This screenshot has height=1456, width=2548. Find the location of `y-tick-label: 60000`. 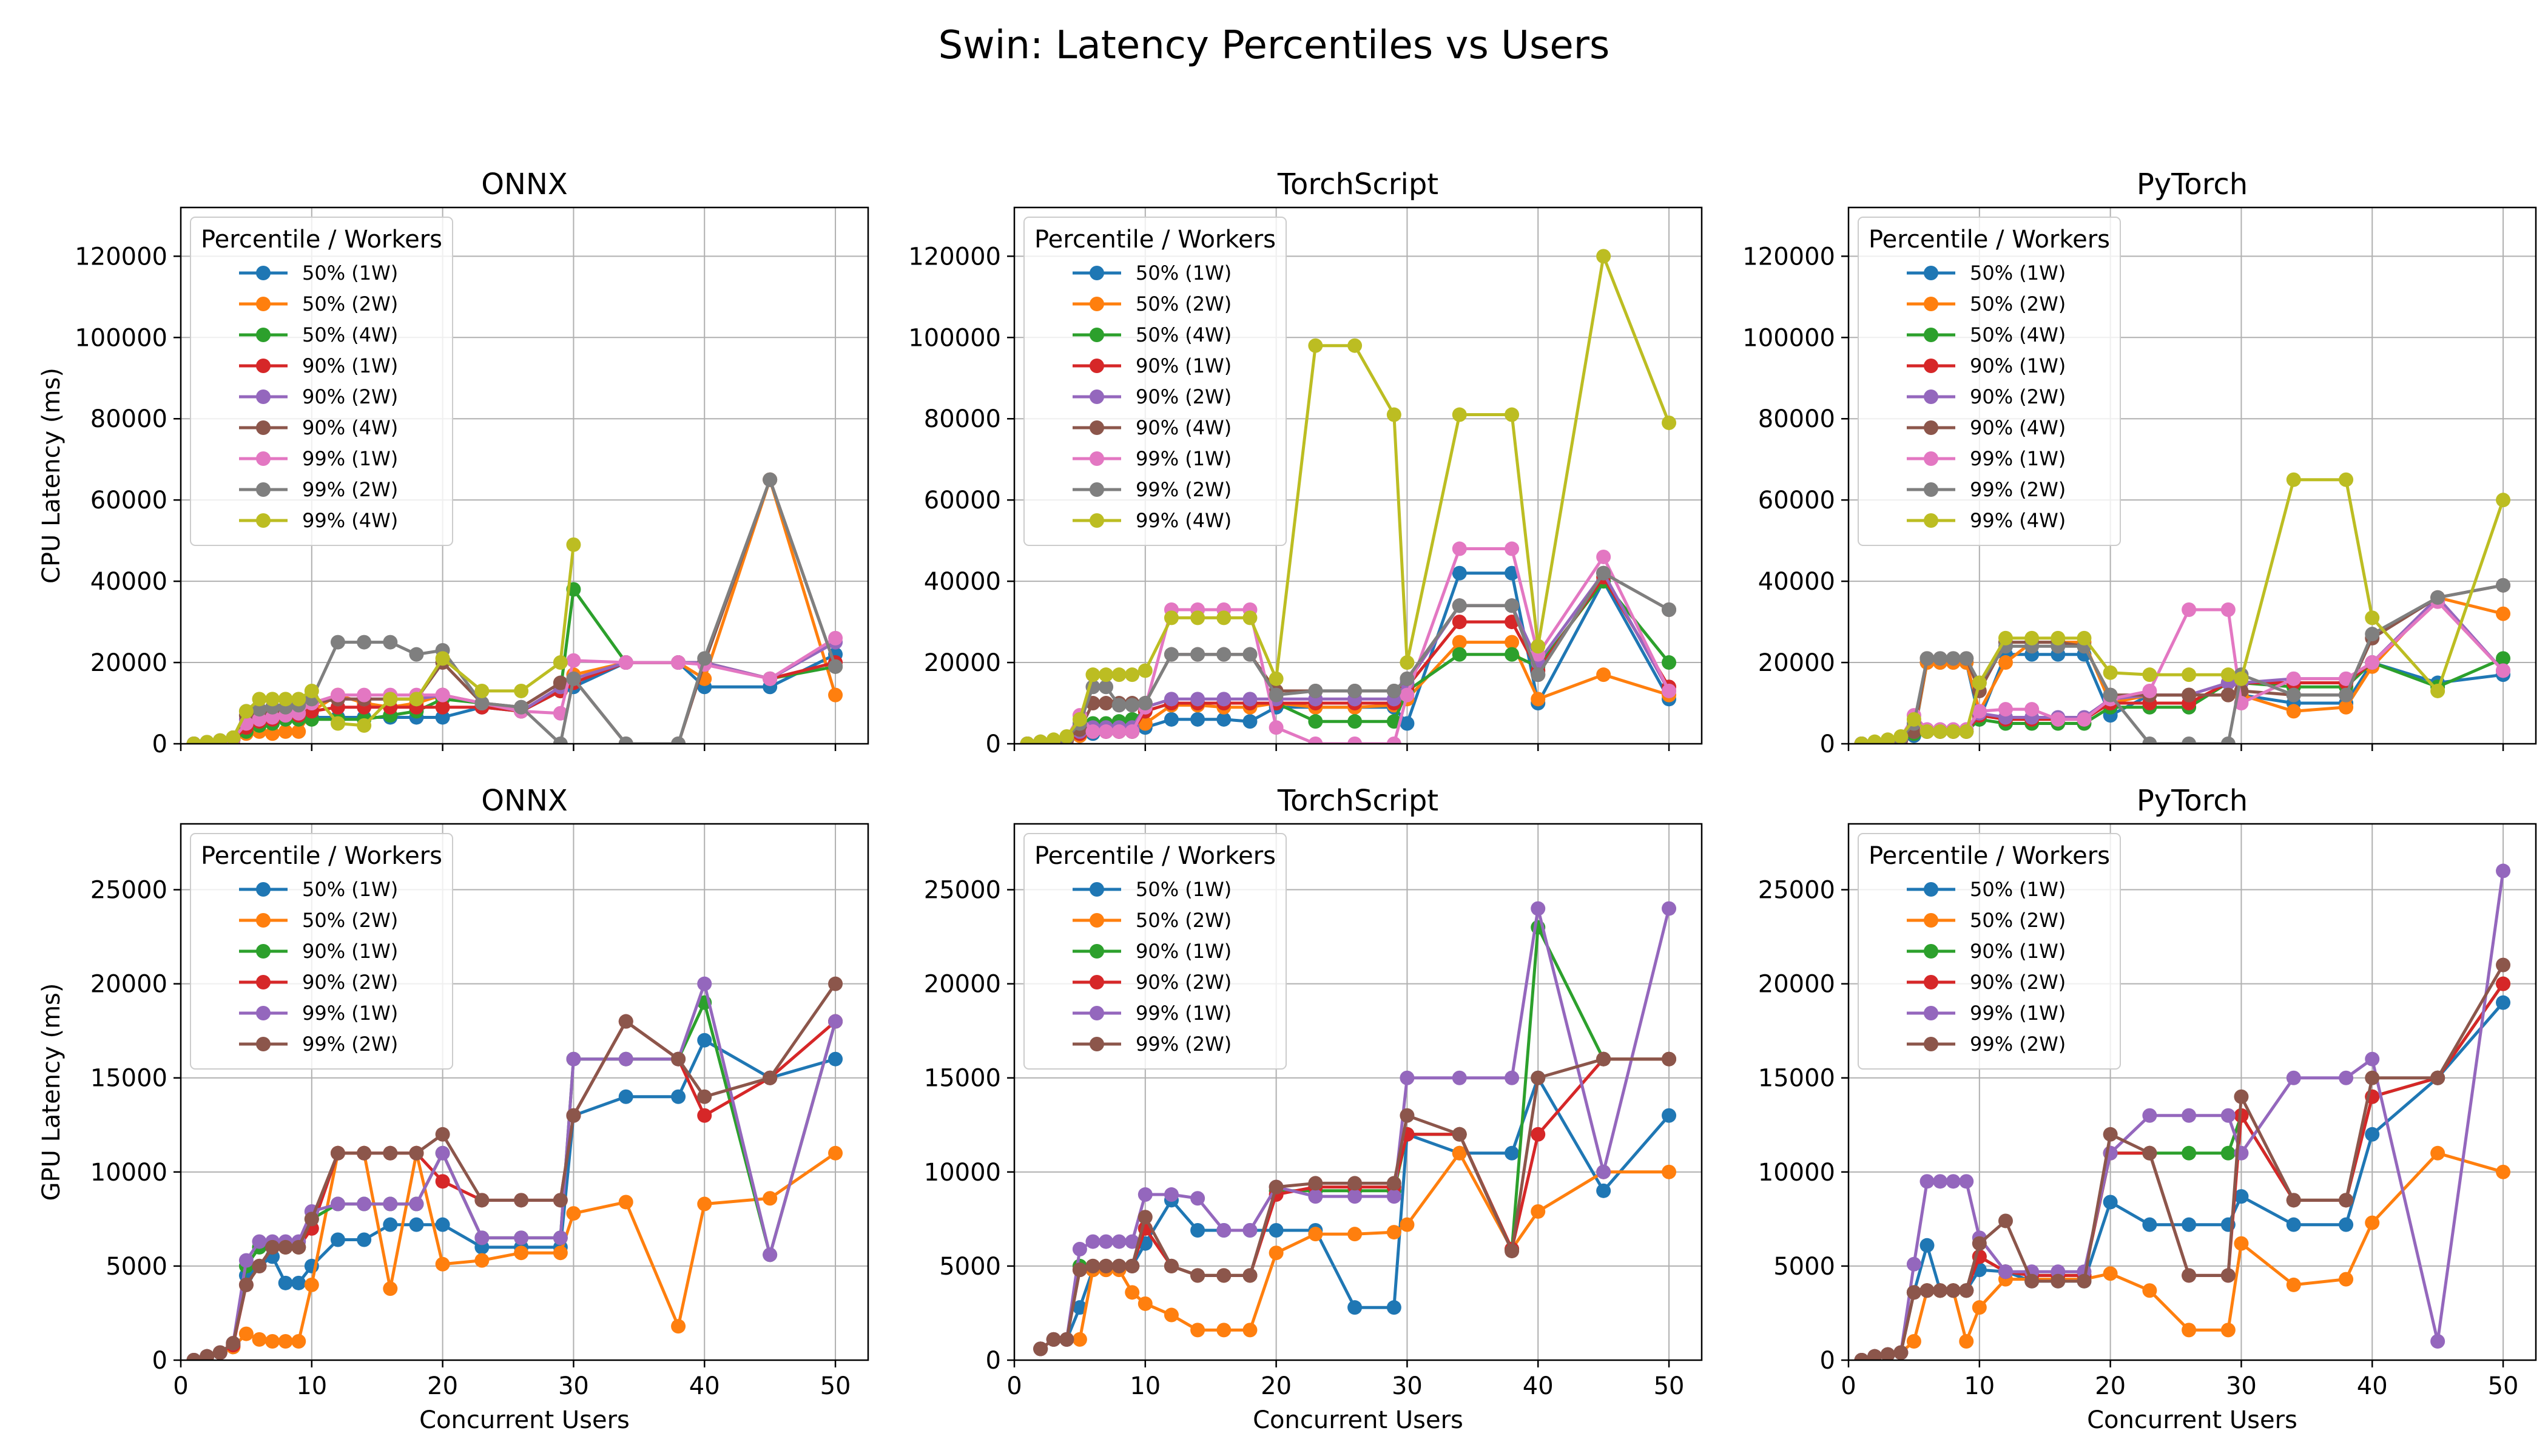

y-tick-label: 60000 is located at coordinates (1796, 500).